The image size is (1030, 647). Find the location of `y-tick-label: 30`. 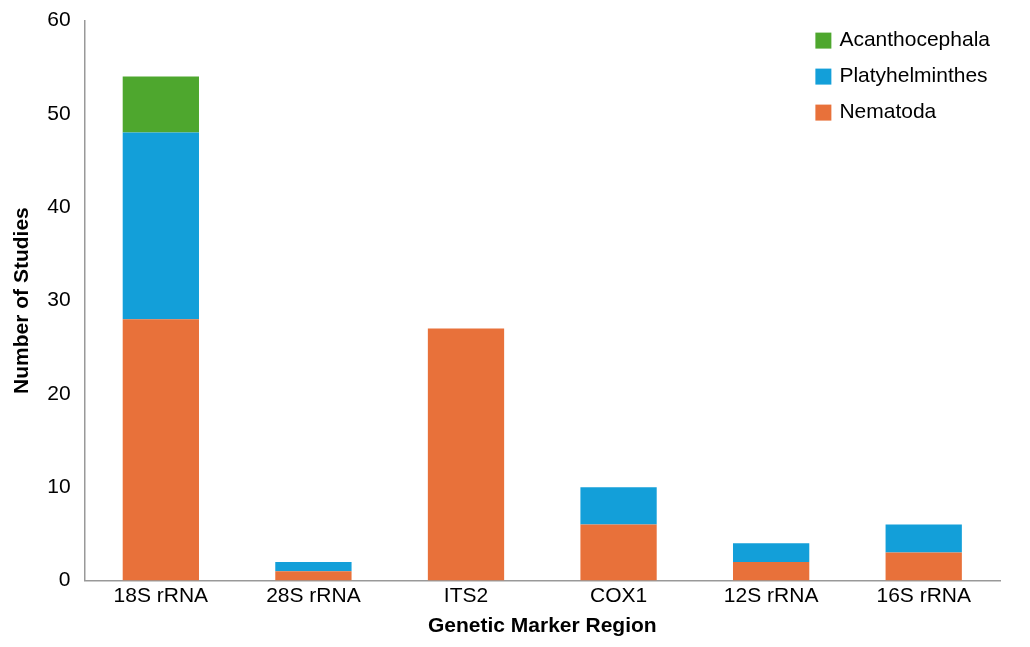

y-tick-label: 30 is located at coordinates (59, 299).